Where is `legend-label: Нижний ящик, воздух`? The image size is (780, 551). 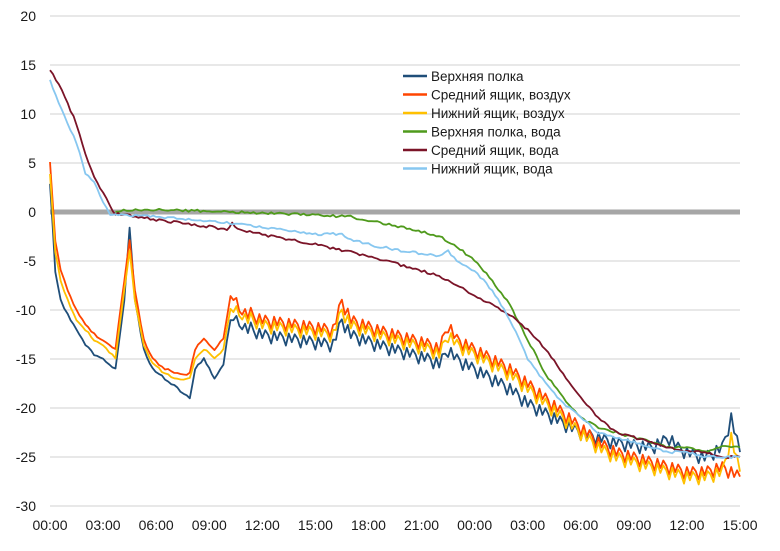
legend-label: Нижний ящик, воздух is located at coordinates (498, 113).